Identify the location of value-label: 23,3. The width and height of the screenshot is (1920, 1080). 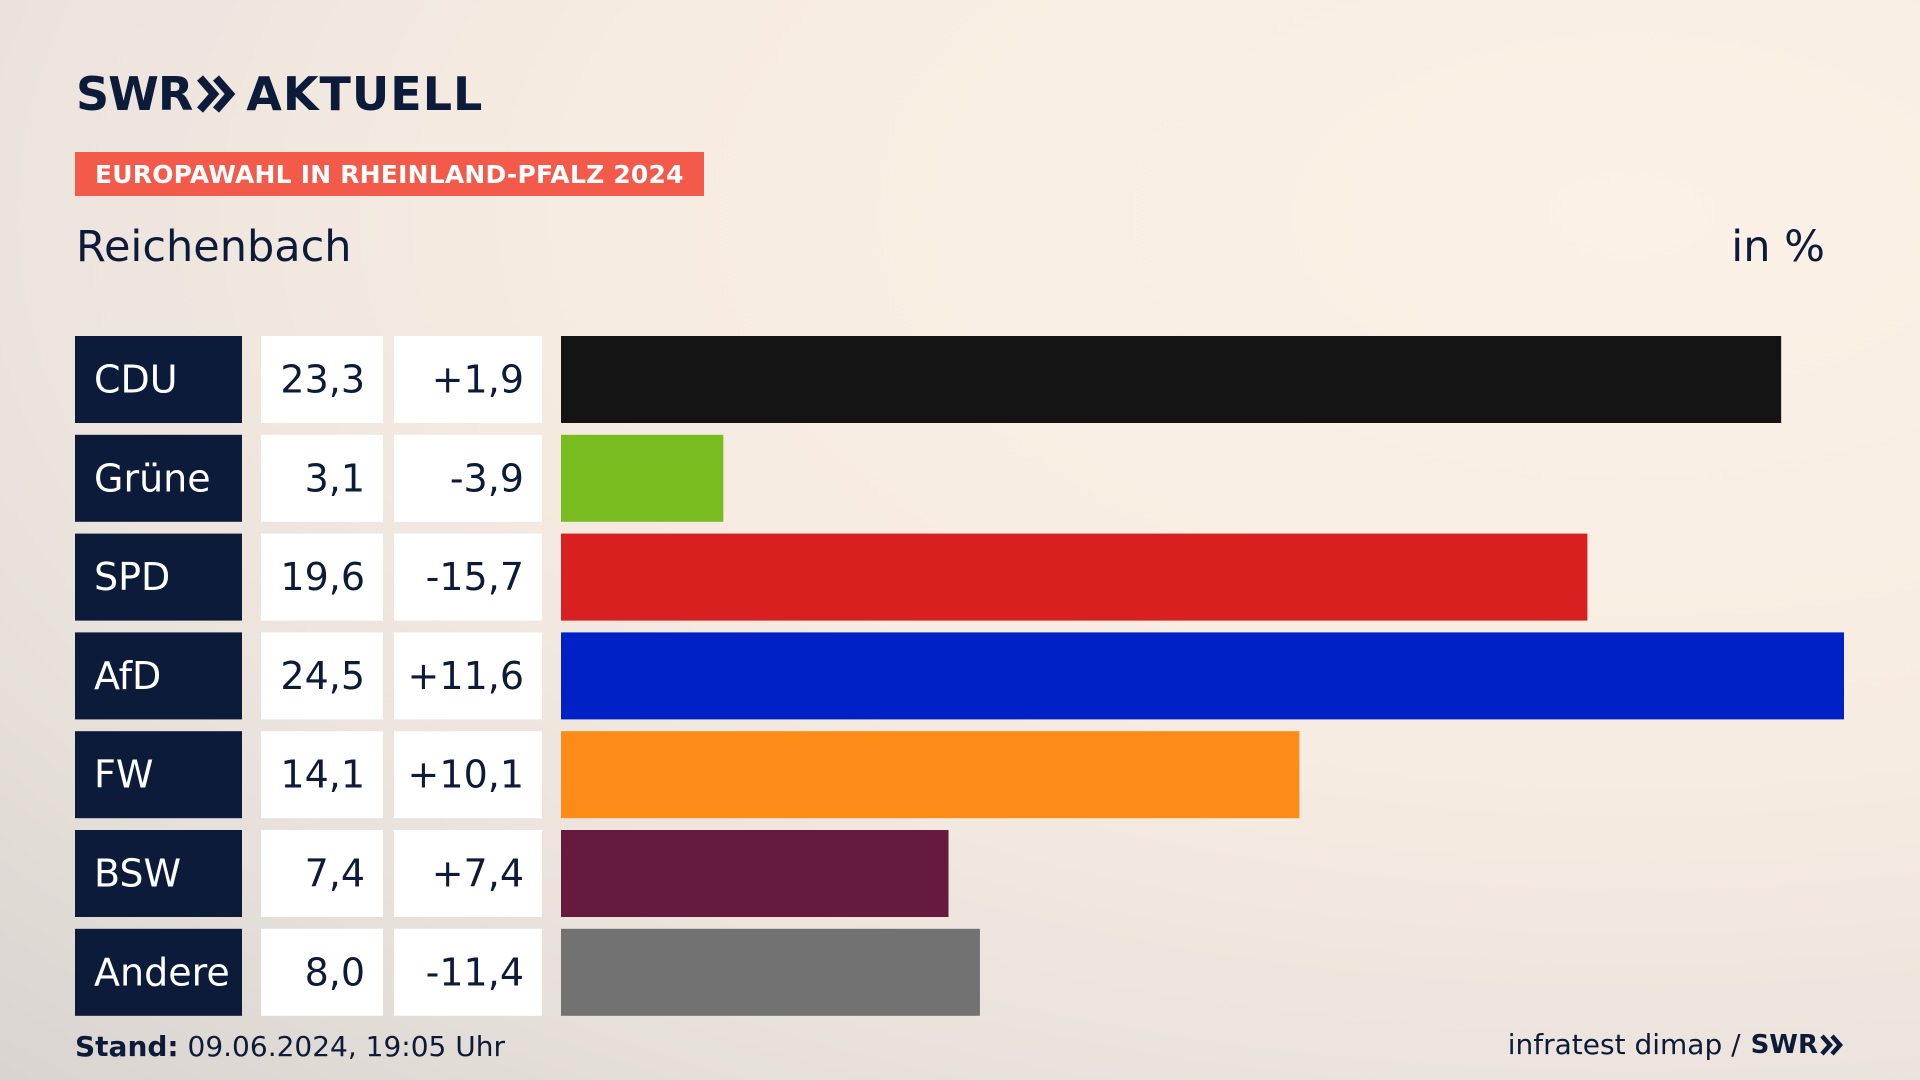
(322, 380).